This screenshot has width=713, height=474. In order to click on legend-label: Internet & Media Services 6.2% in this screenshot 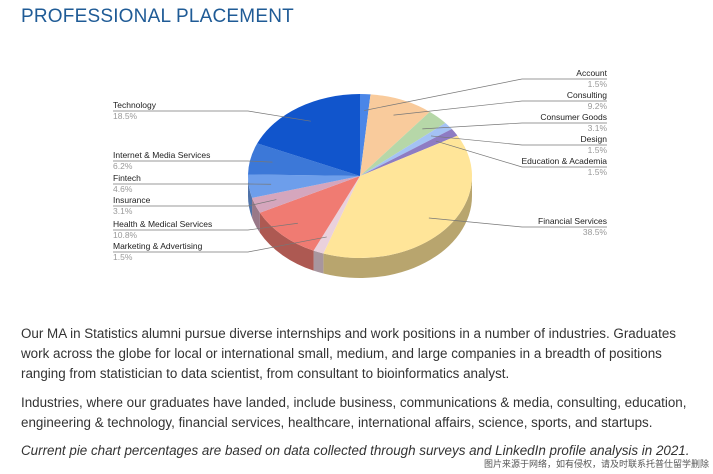, I will do `click(161, 161)`.